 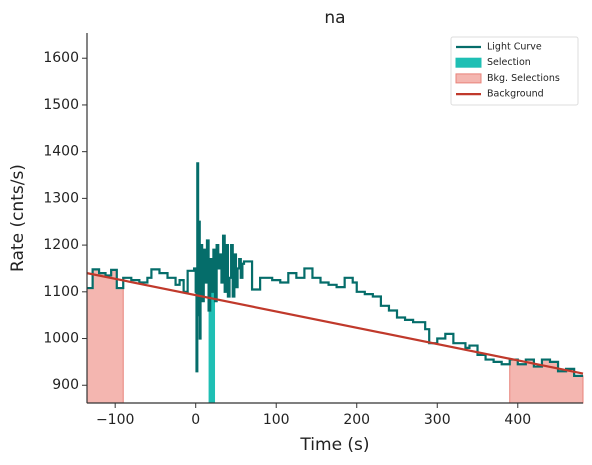 I want to click on y-tick-label: 1500, so click(x=61, y=105).